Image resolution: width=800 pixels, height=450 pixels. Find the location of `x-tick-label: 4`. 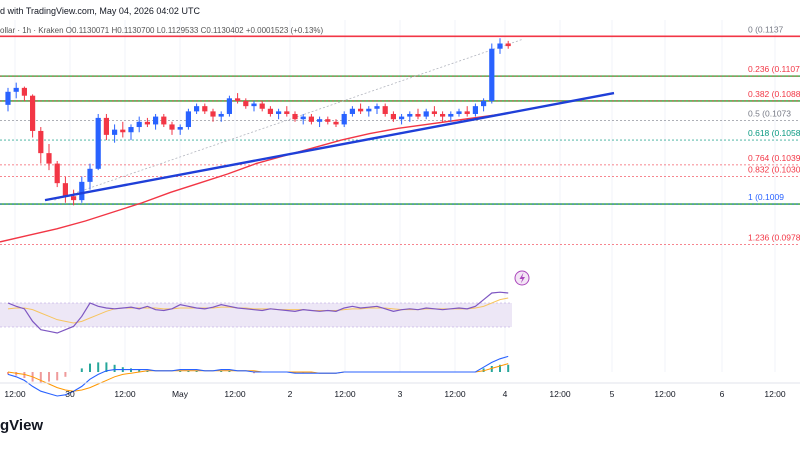

x-tick-label: 4 is located at coordinates (505, 394).